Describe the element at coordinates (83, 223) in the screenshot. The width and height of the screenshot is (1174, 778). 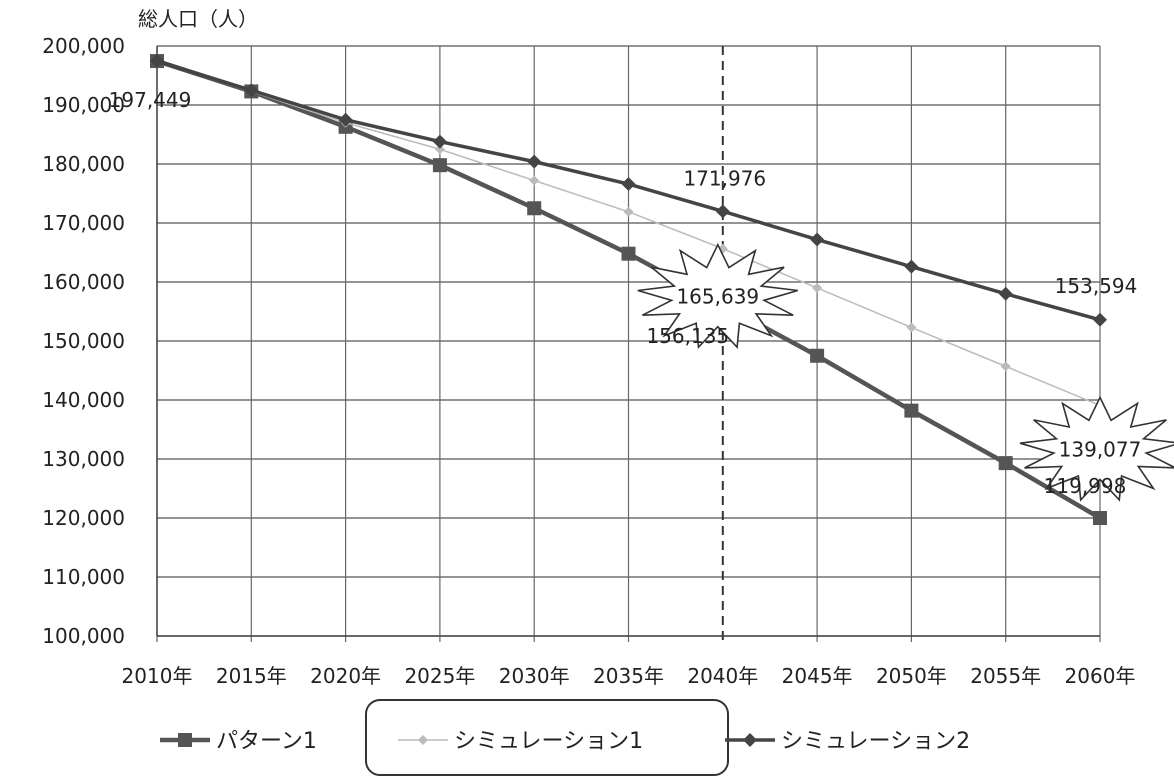
I see `y-tick-label: 170,000` at that location.